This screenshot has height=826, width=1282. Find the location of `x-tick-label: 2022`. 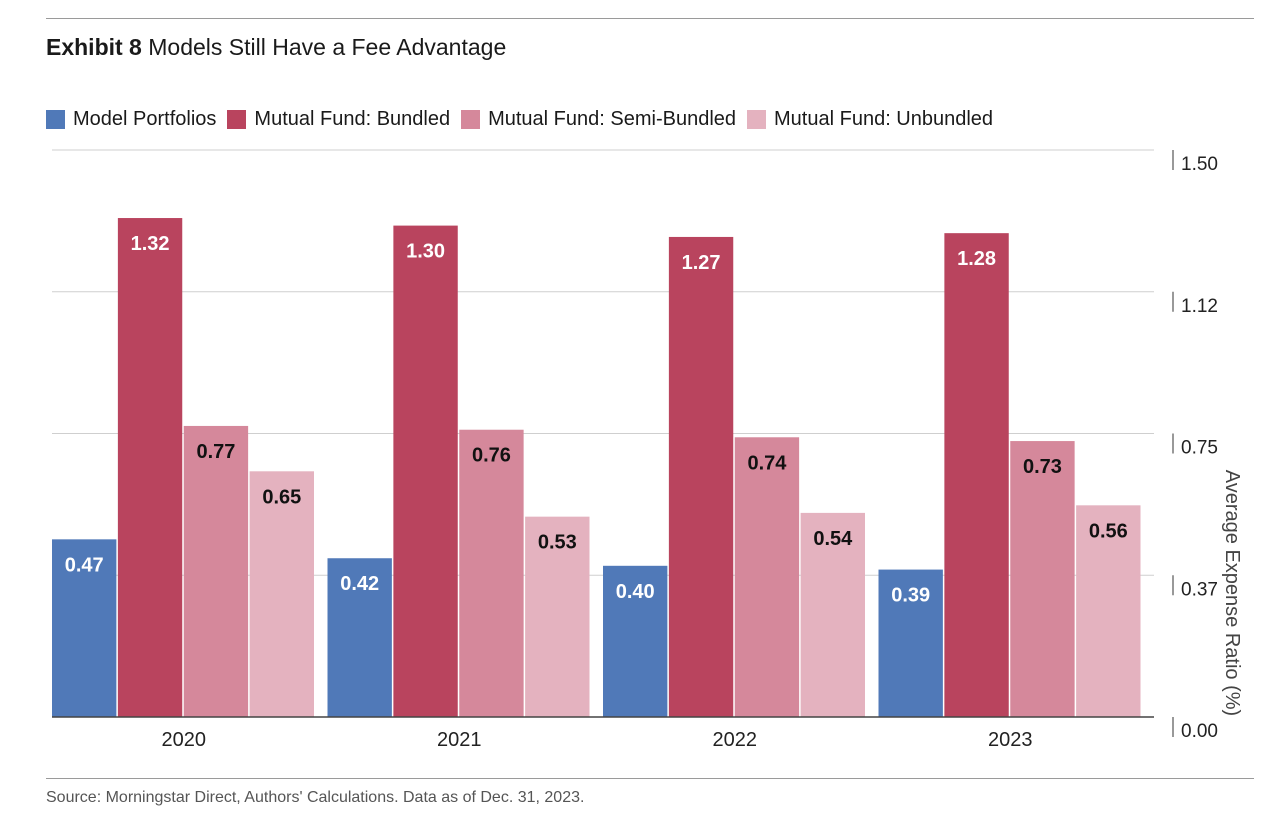

x-tick-label: 2022 is located at coordinates (735, 740).